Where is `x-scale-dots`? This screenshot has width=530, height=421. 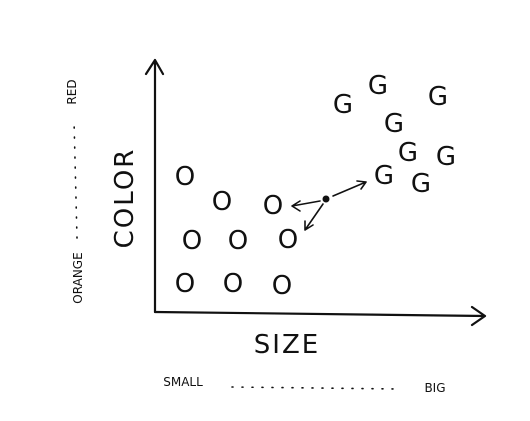 x-scale-dots is located at coordinates (316, 388).